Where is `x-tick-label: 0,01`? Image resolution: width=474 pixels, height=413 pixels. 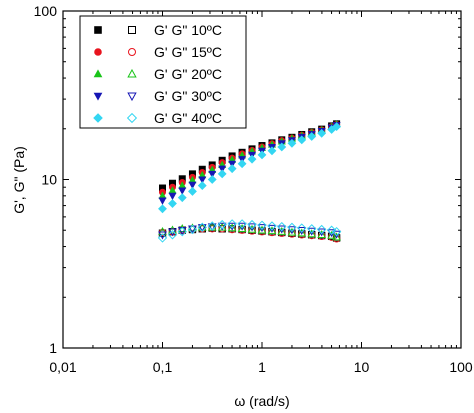 x-tick-label: 0,01 is located at coordinates (62, 367).